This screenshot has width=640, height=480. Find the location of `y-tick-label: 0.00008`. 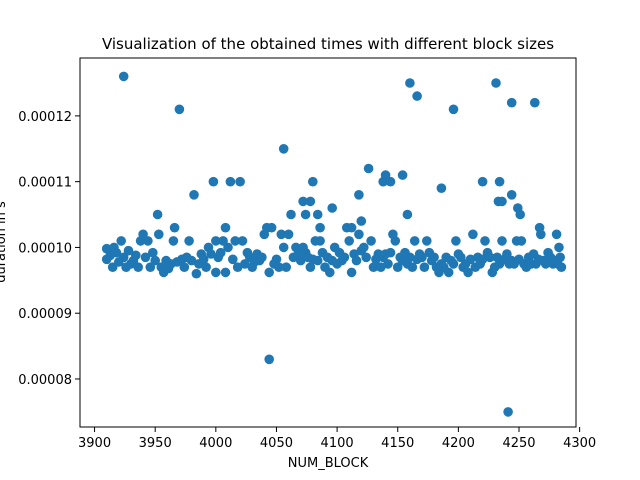

y-tick-label: 0.00008 is located at coordinates (45, 380).